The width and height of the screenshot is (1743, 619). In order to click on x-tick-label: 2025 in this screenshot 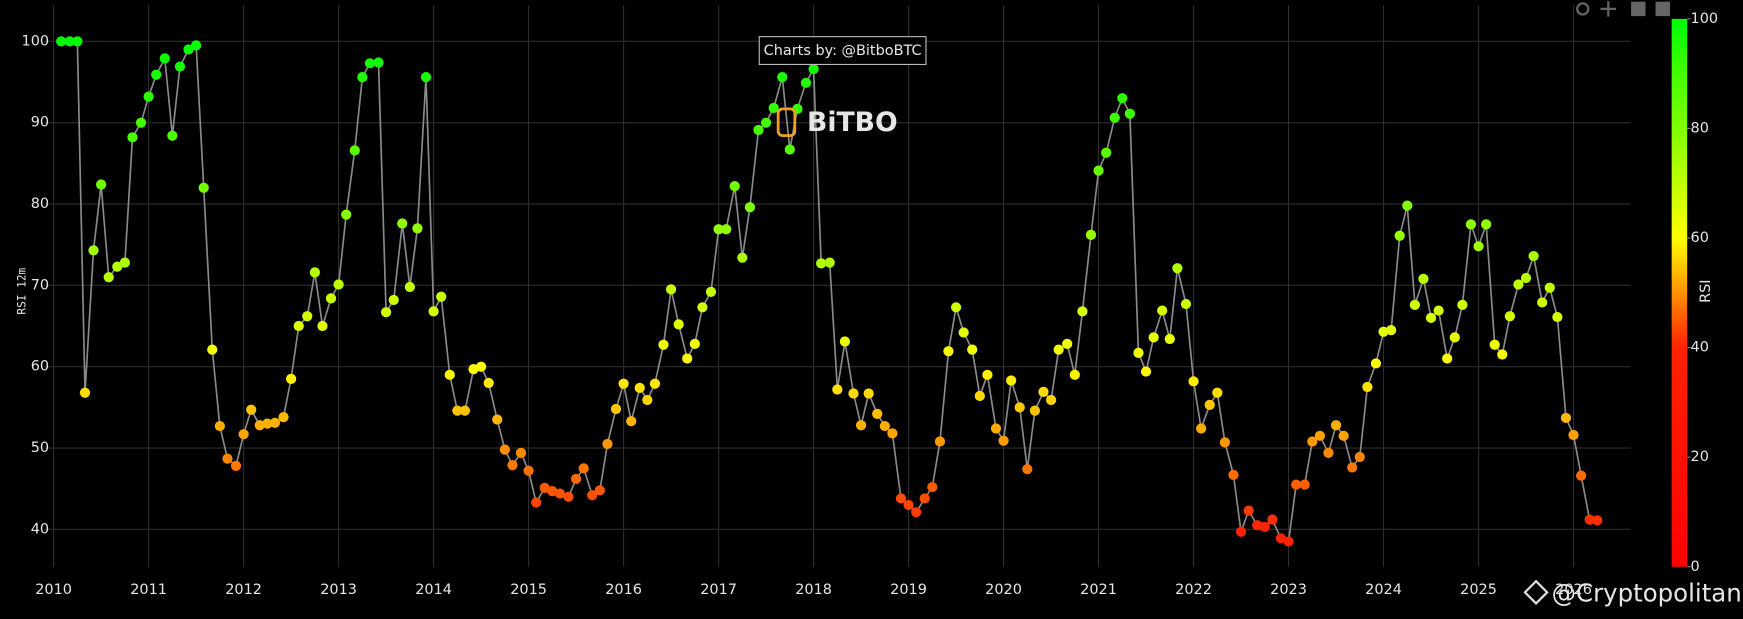, I will do `click(1478, 590)`.